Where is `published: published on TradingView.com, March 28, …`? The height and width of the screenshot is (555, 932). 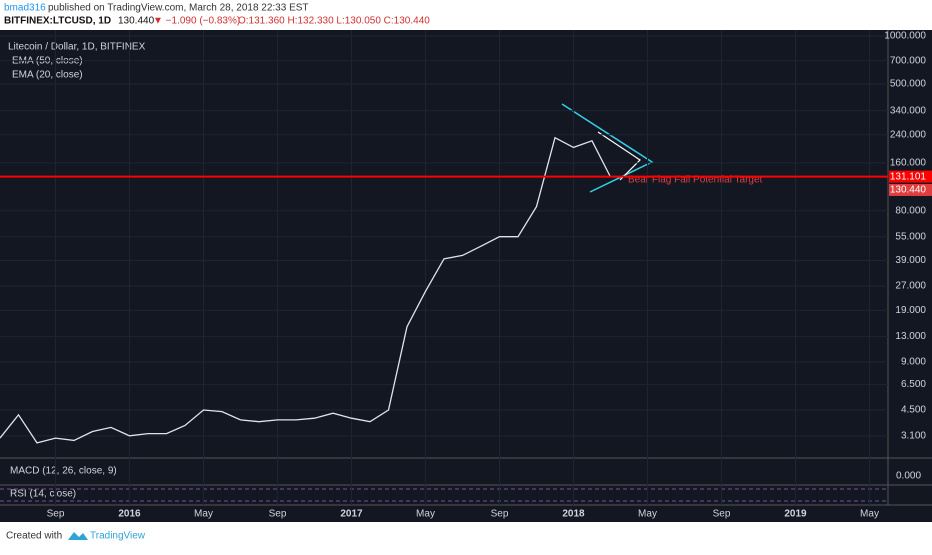 published: published on TradingView.com, March 28, … is located at coordinates (178, 8).